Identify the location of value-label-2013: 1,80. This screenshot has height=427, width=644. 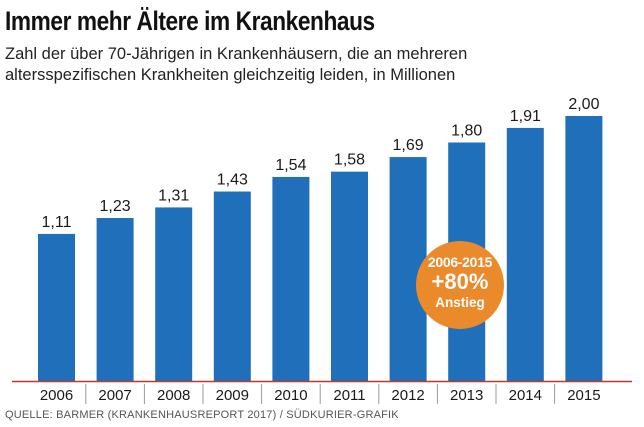
(466, 131).